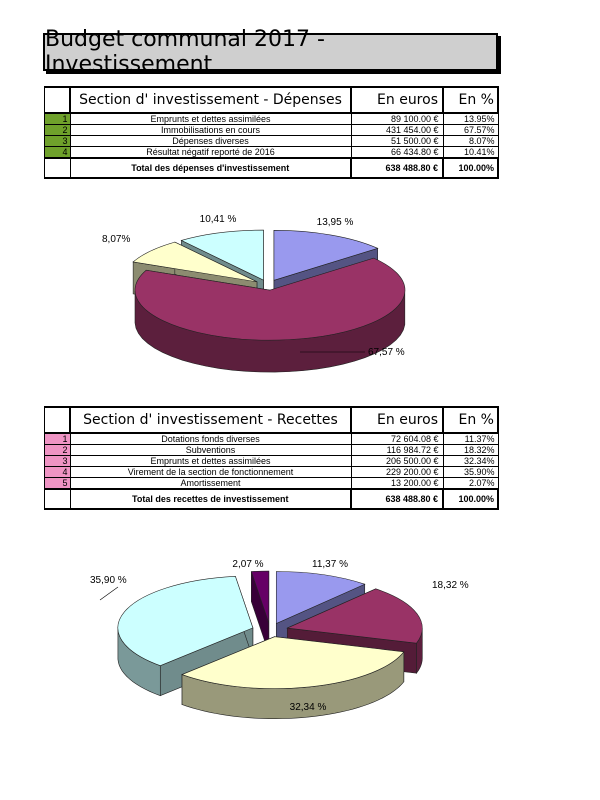 Image resolution: width=600 pixels, height=800 pixels. What do you see at coordinates (470, 420) in the screenshot?
I see `recettes-pct-header: En %` at bounding box center [470, 420].